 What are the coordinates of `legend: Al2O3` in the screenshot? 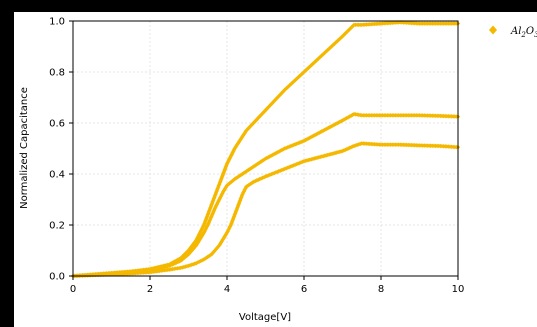 It's located at (513, 32).